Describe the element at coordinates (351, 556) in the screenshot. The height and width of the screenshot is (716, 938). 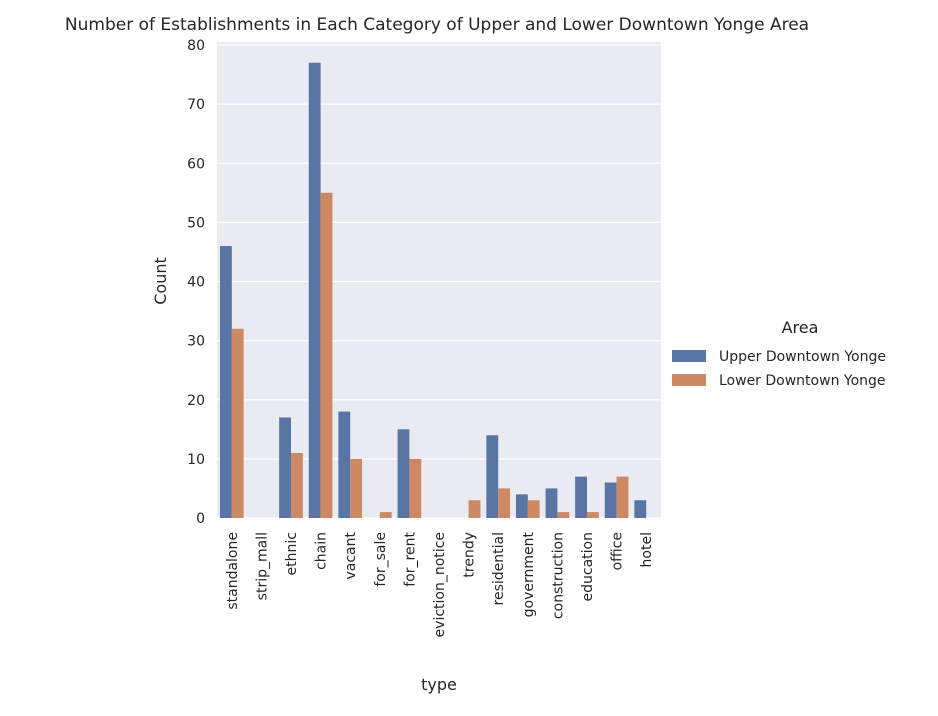
I see `x-tick-label: vacant` at that location.